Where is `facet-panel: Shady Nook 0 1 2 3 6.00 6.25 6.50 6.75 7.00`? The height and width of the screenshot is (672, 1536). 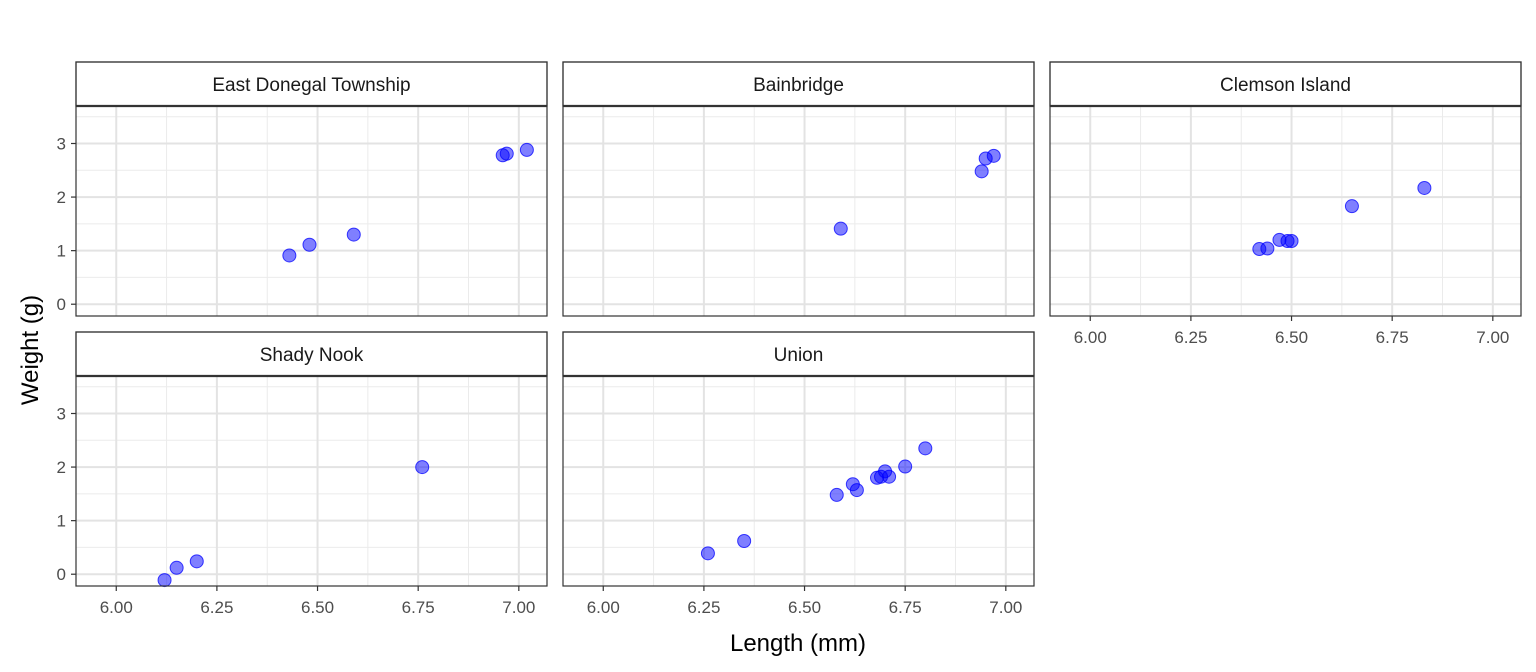 facet-panel: Shady Nook 0 1 2 3 6.00 6.25 6.50 6.75 7.00 is located at coordinates (302, 474).